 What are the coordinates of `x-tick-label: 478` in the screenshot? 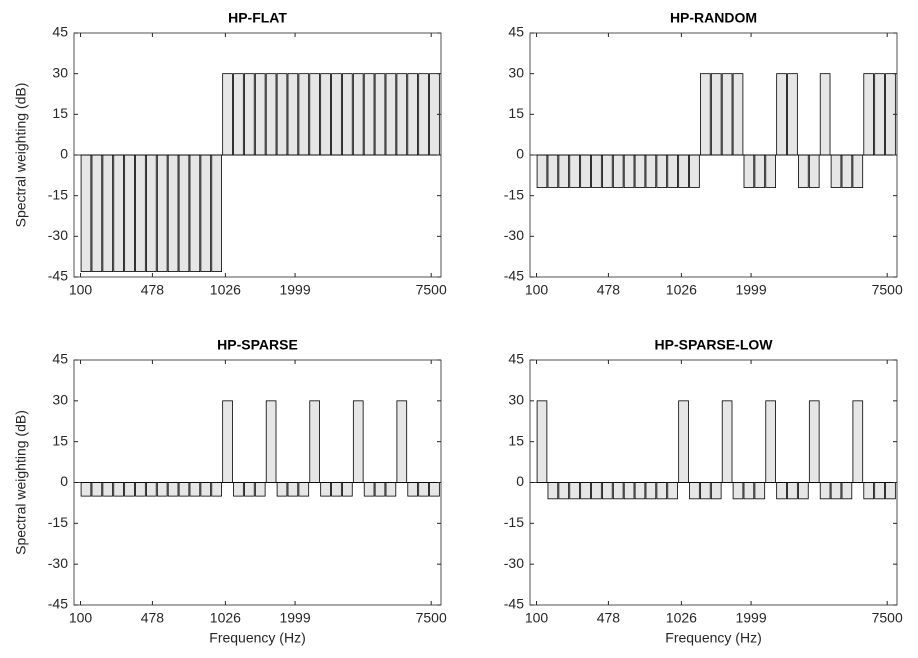 It's located at (153, 290).